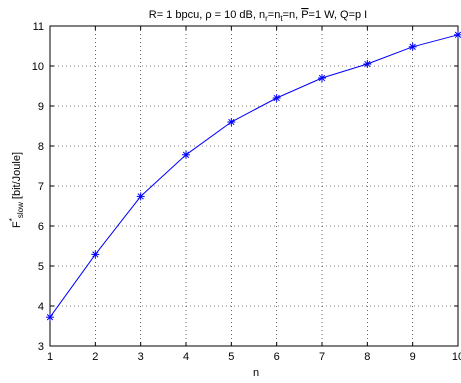 This screenshot has width=461, height=383. Describe the element at coordinates (38, 27) in the screenshot. I see `y-tick-label: 11` at that location.